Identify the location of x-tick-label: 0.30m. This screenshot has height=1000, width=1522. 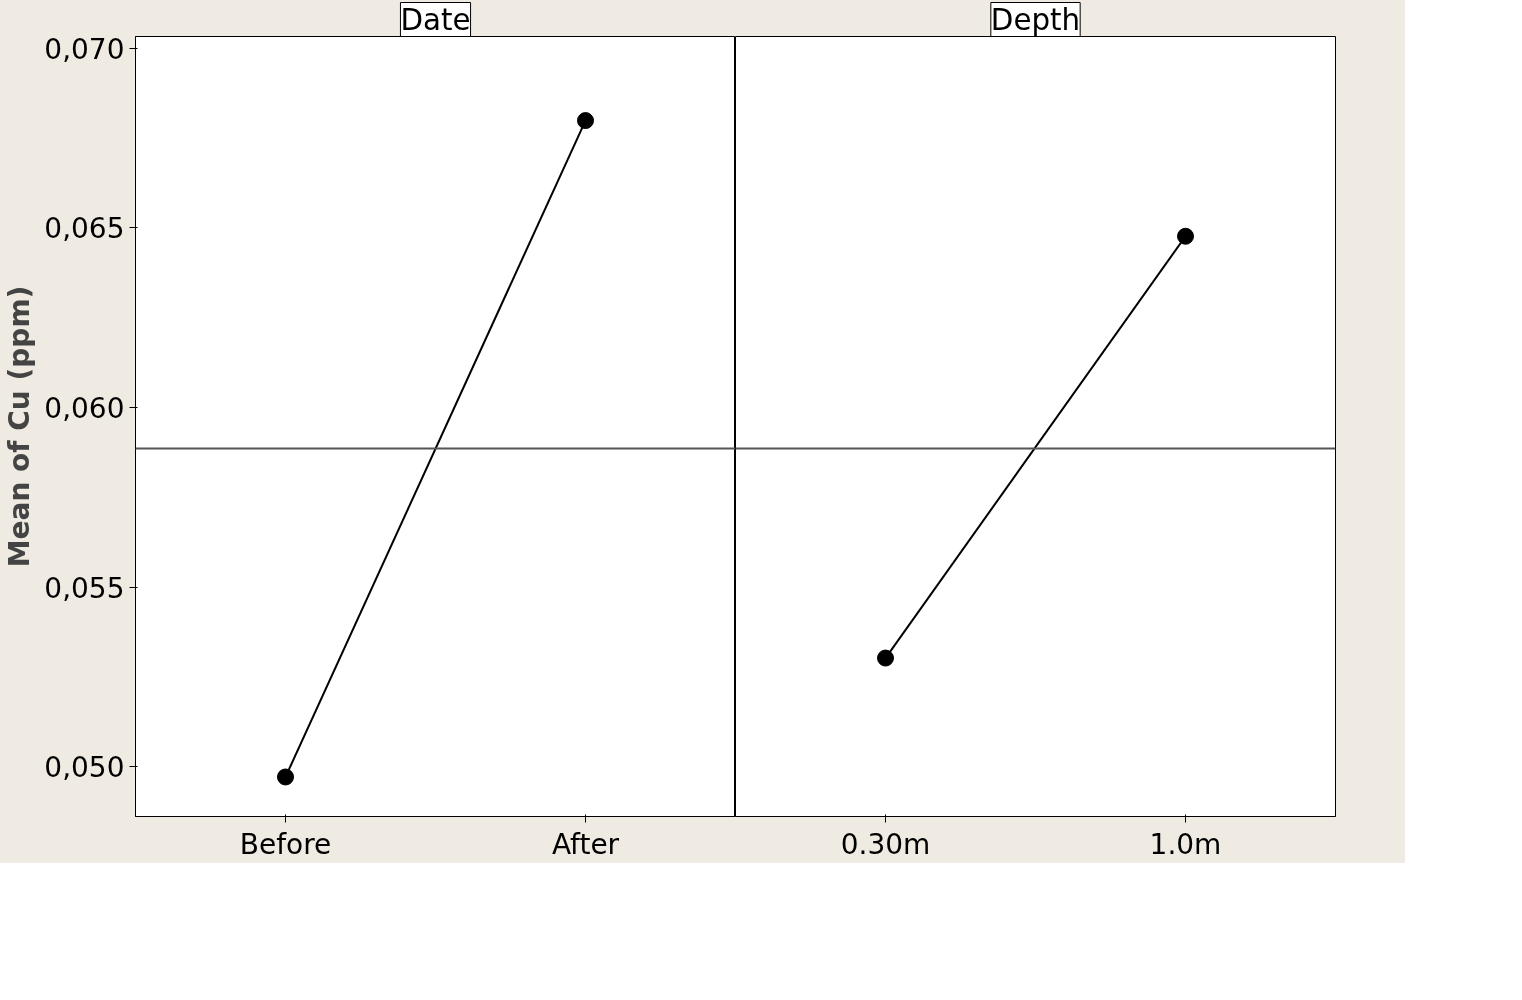
(885, 844).